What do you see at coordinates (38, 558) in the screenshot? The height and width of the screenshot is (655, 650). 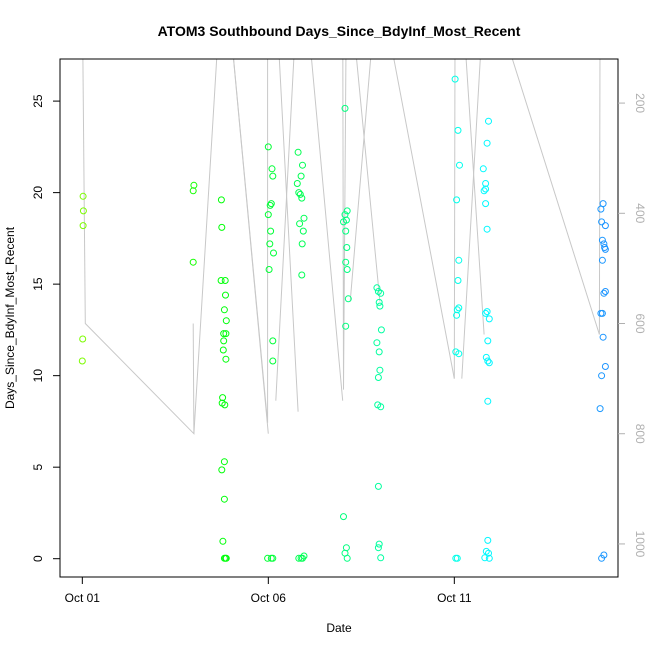 I see `y-tick-label: 0` at bounding box center [38, 558].